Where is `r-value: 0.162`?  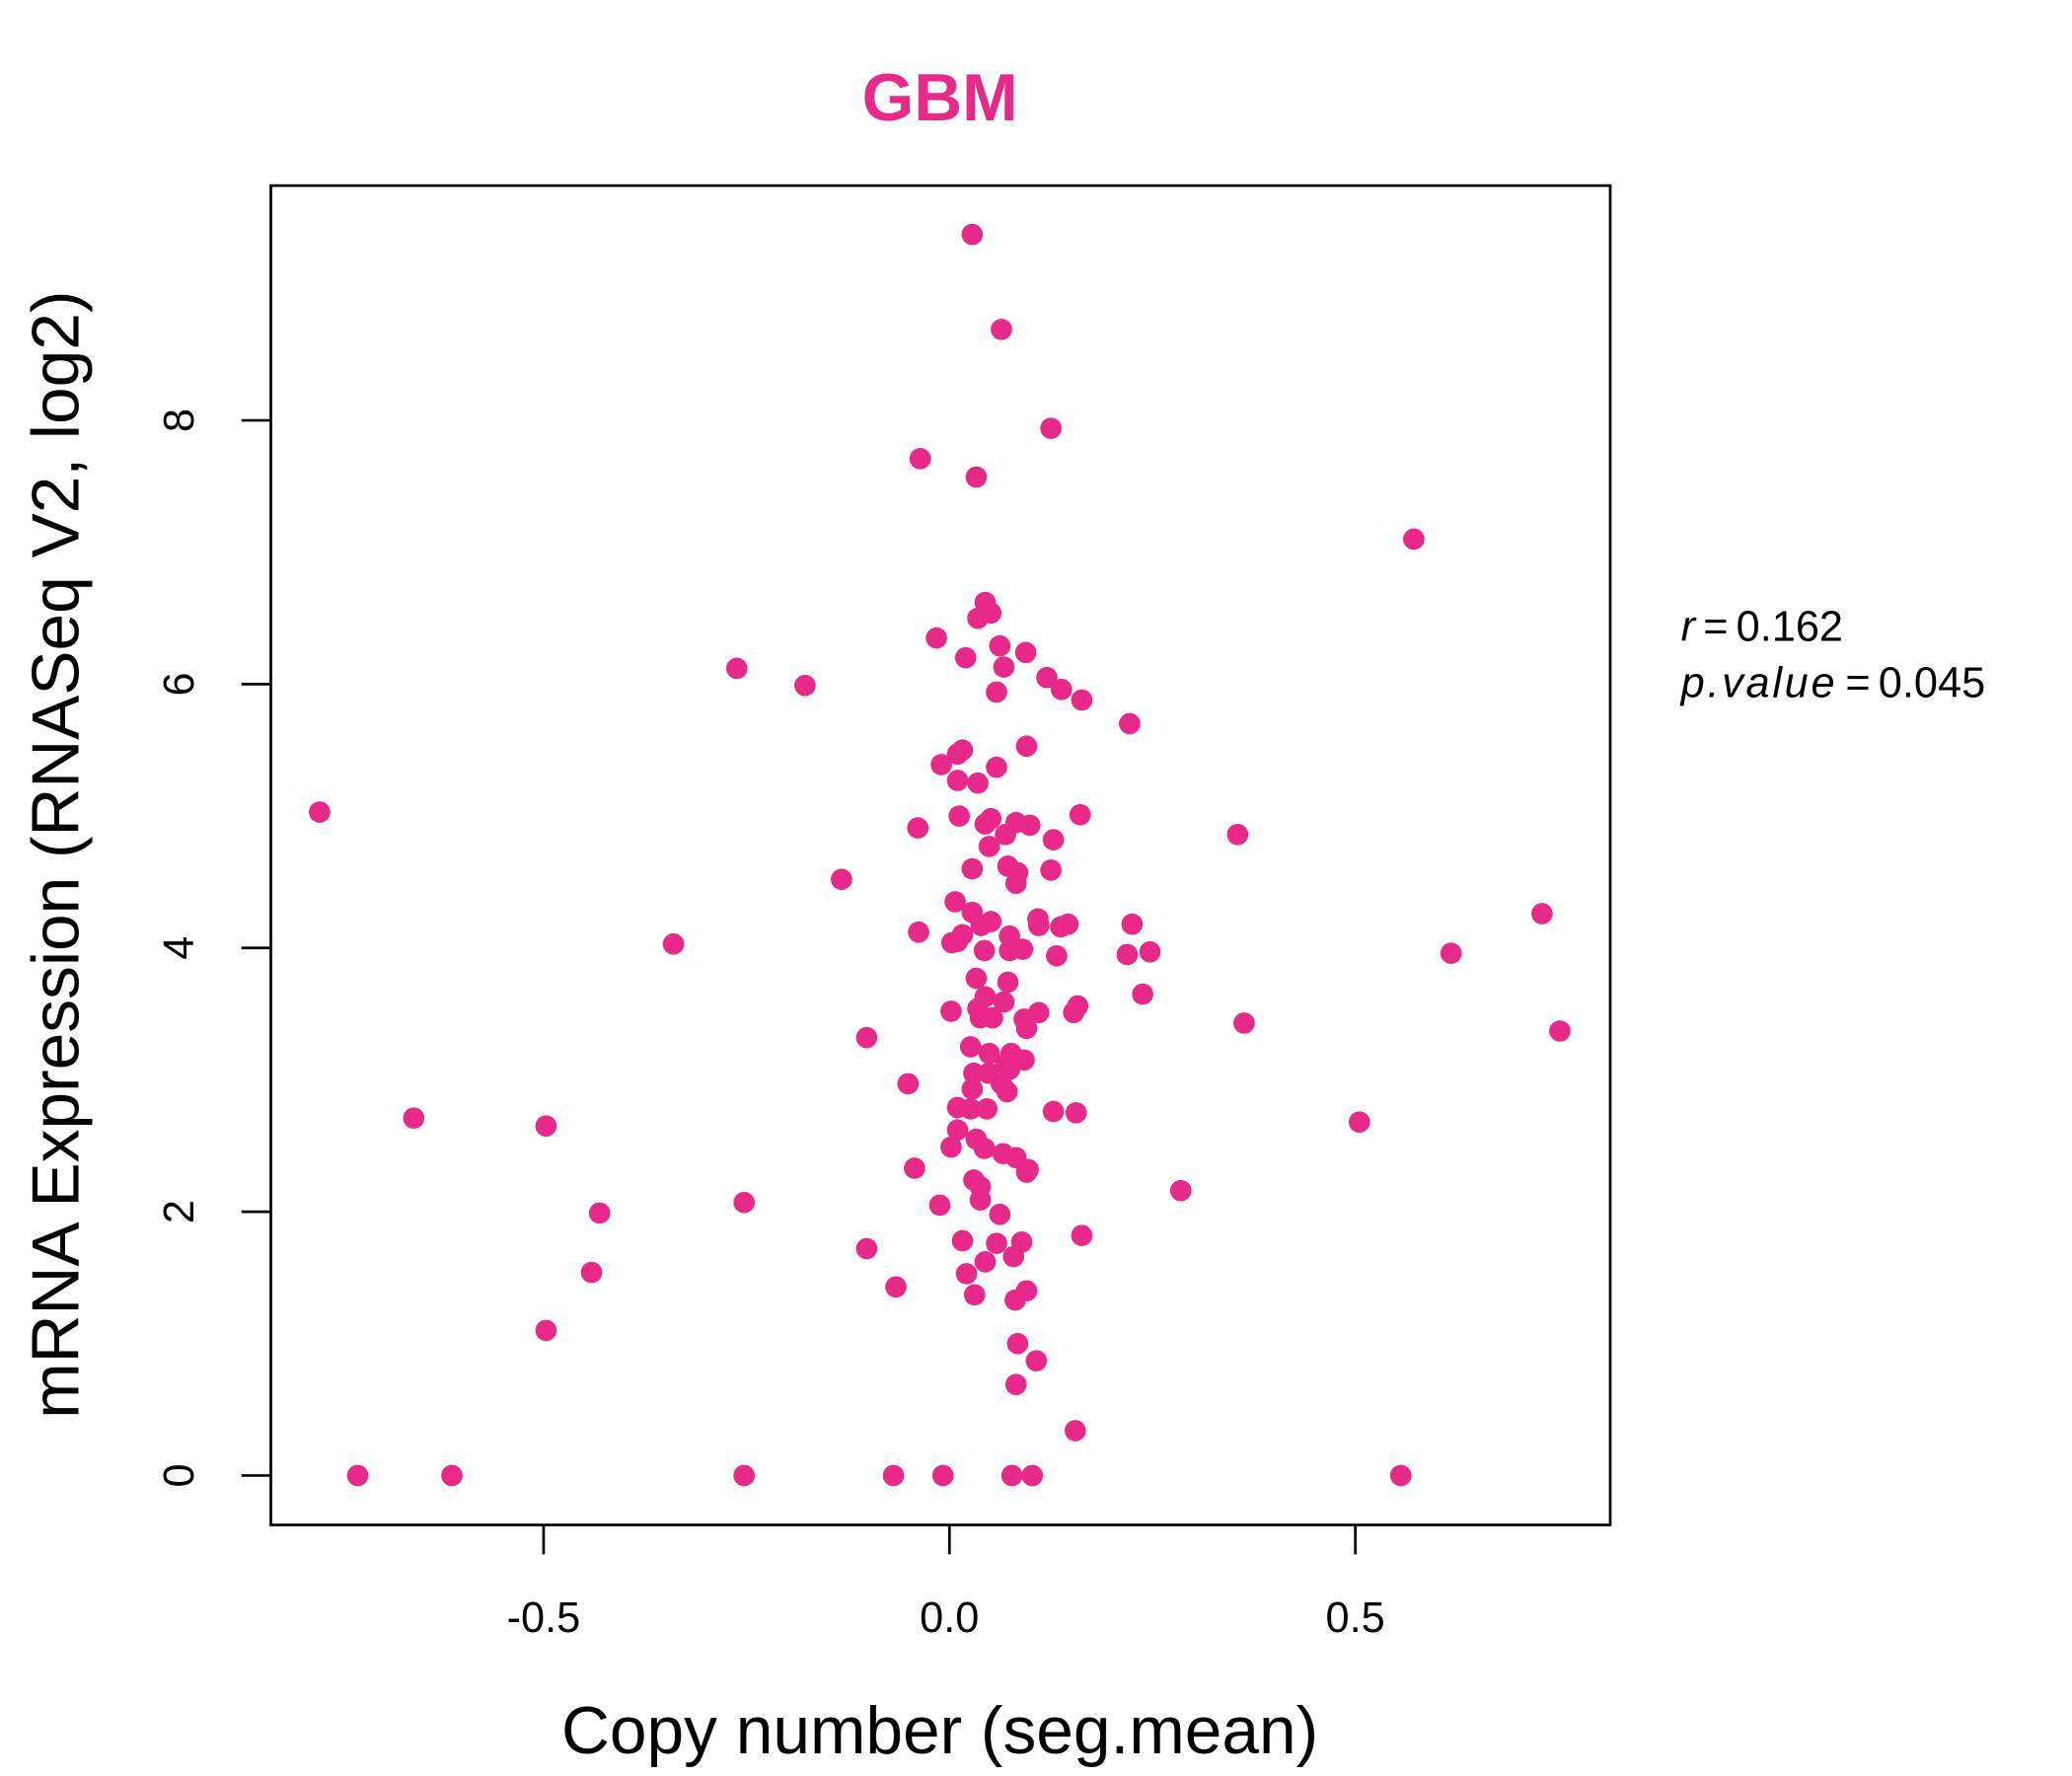 r-value: 0.162 is located at coordinates (1790, 628).